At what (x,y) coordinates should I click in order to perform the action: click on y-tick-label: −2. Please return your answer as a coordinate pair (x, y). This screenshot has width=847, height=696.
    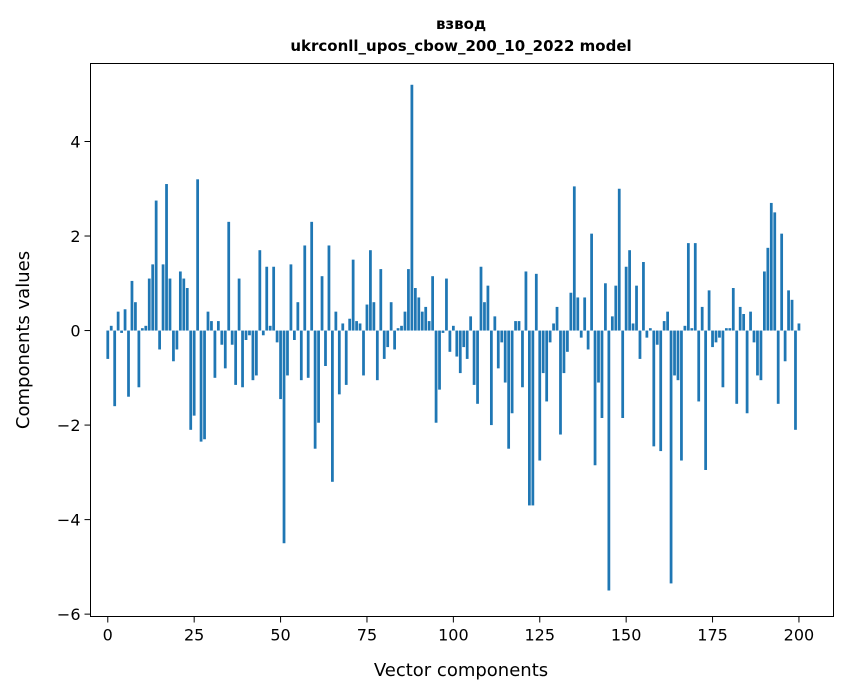
    Looking at the image, I should click on (69, 425).